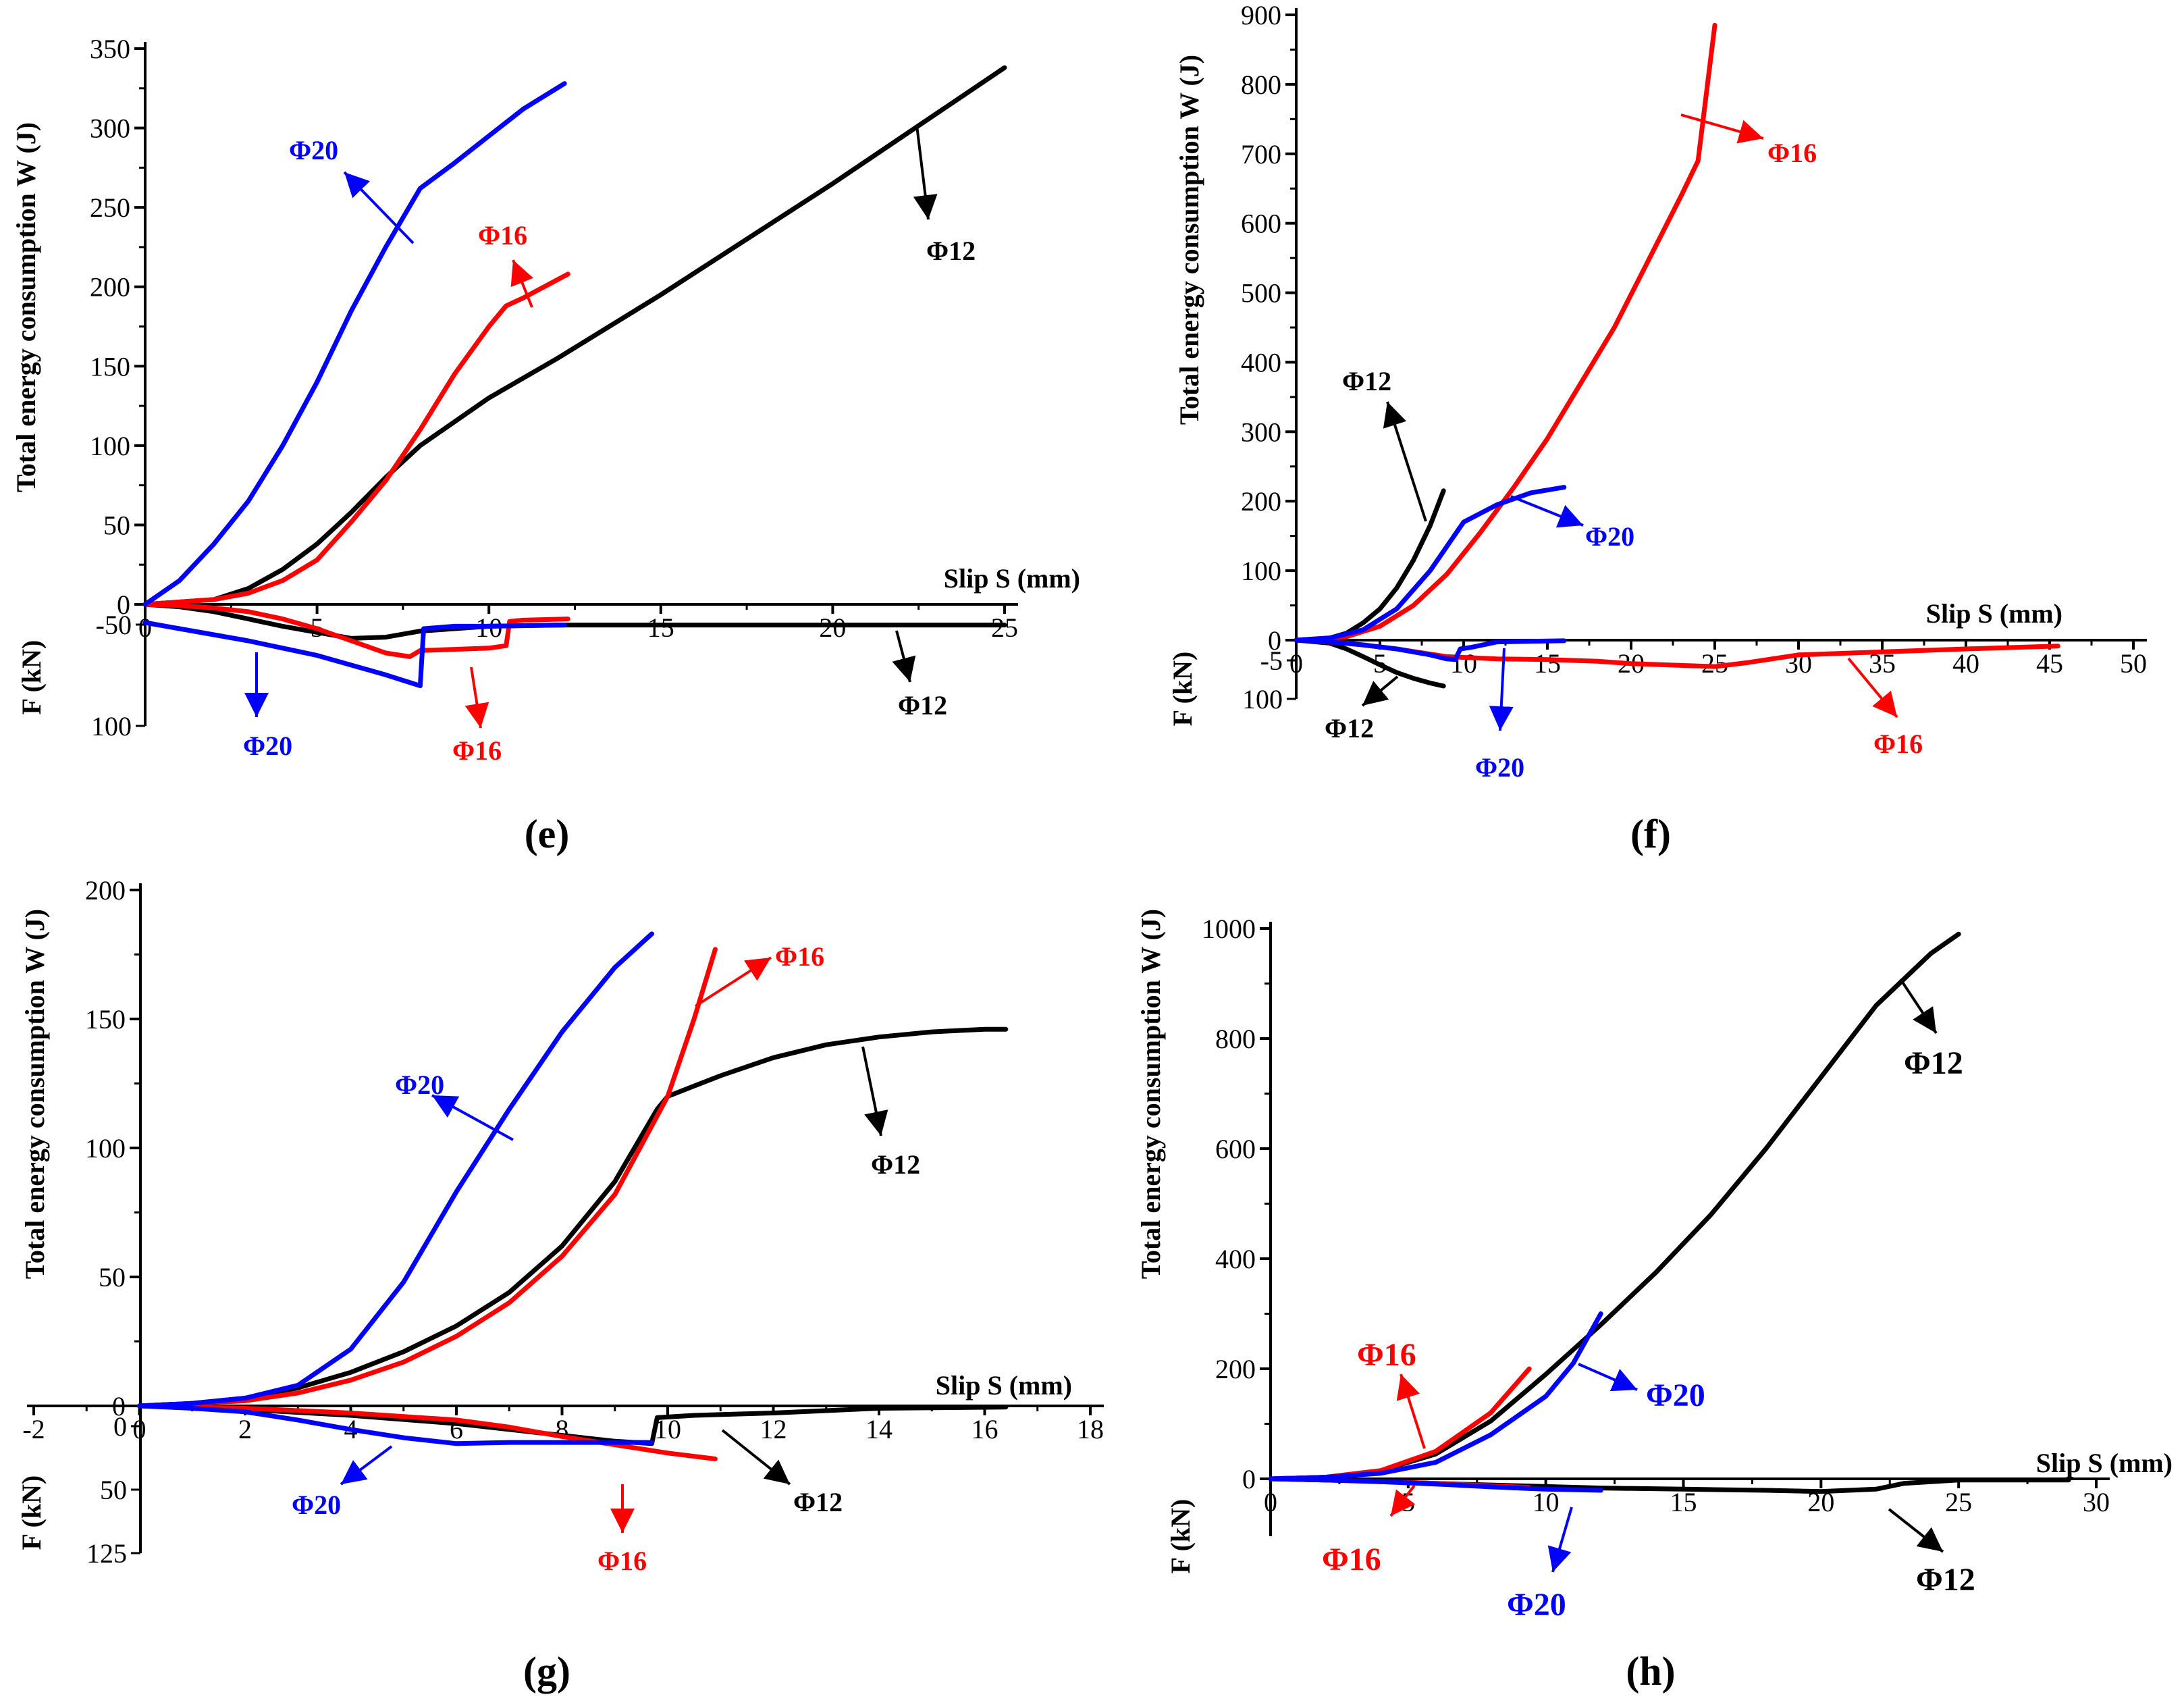 This screenshot has height=1701, width=2184. I want to click on panel-g-label: (g), so click(546, 1671).